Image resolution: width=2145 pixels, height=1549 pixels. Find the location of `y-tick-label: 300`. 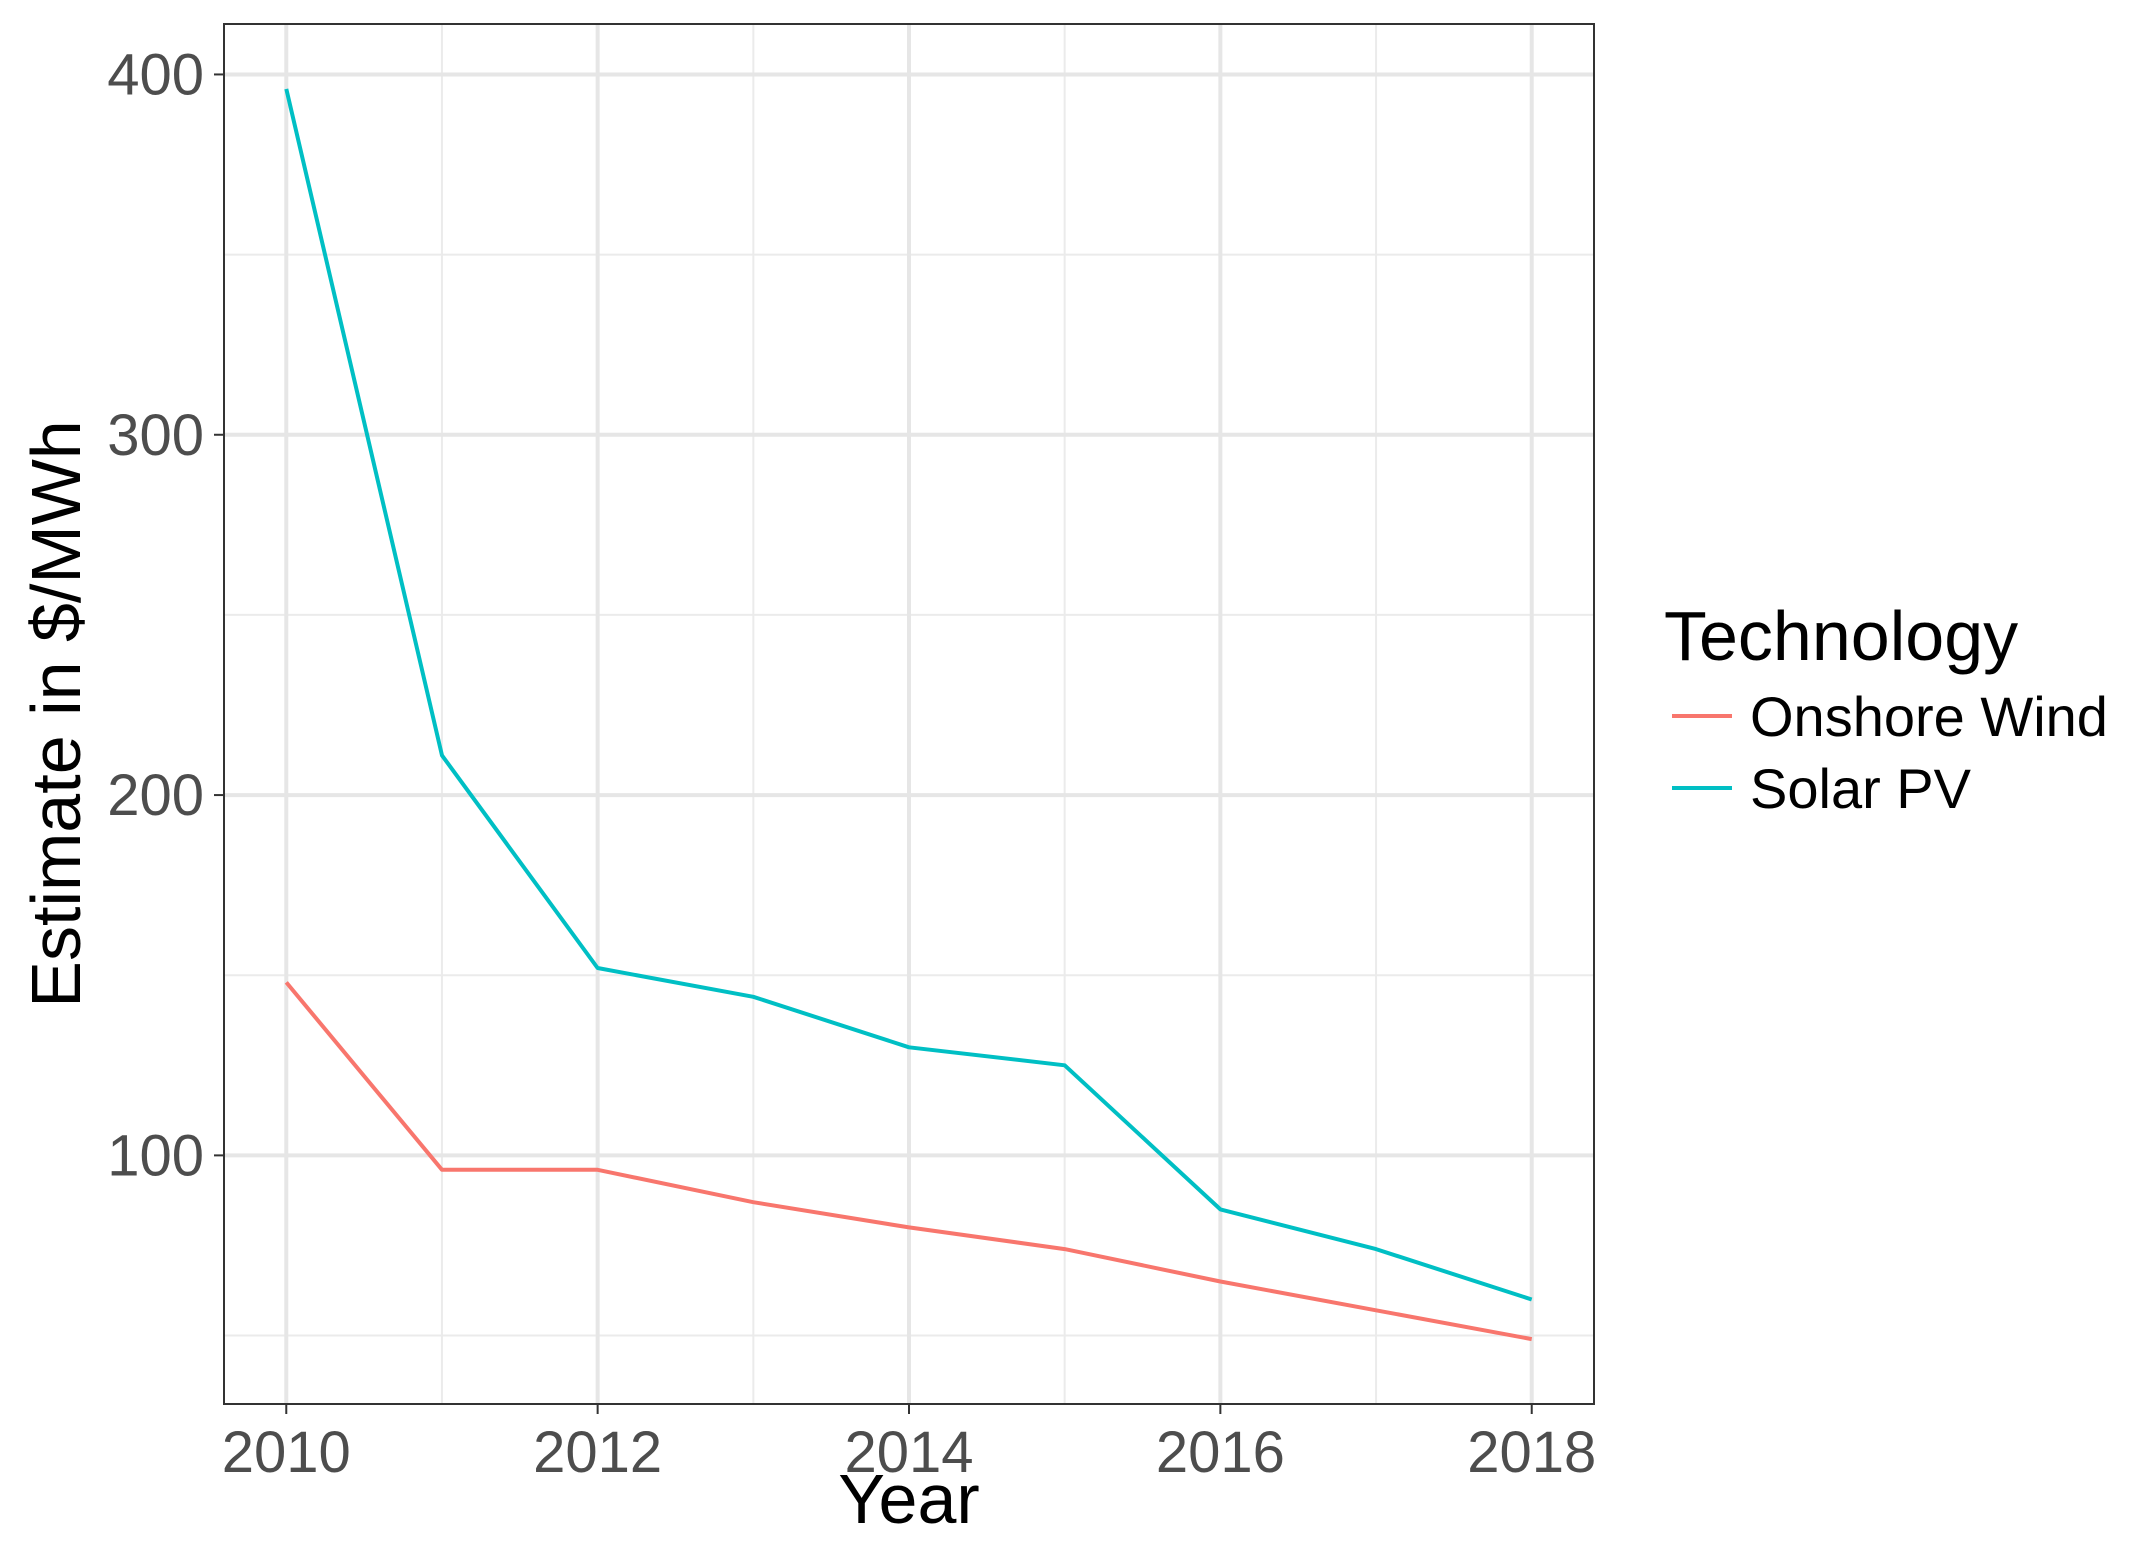

y-tick-label: 300 is located at coordinates (155, 435).